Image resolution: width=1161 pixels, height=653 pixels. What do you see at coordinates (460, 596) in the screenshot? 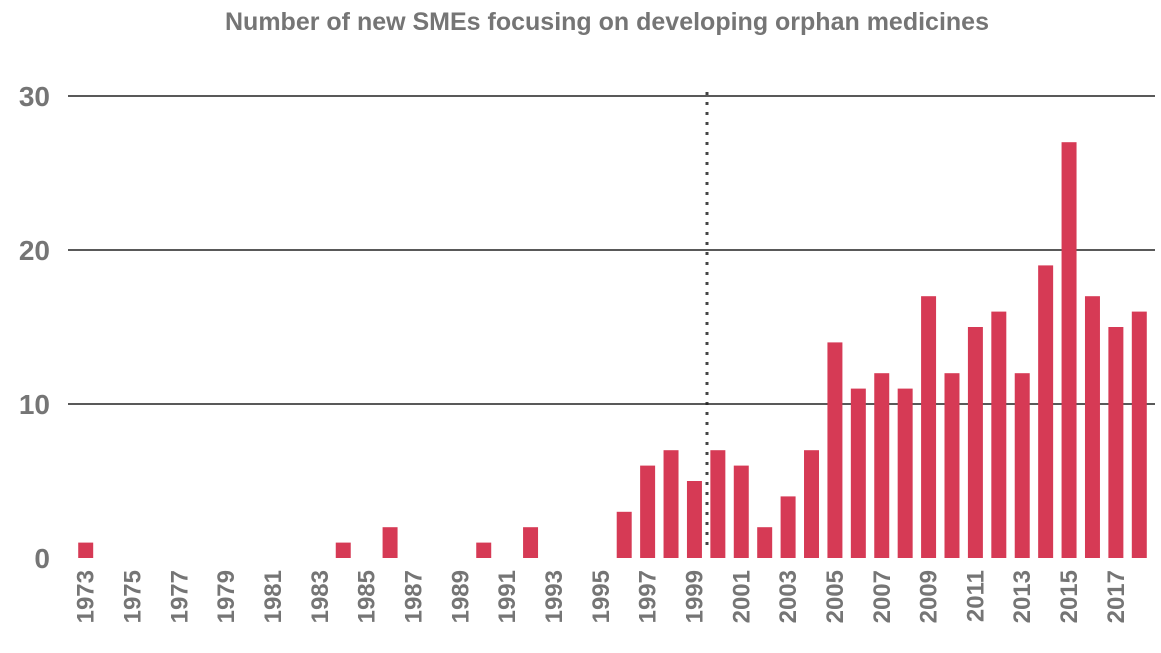
I see `x-tick-label: 1989` at bounding box center [460, 596].